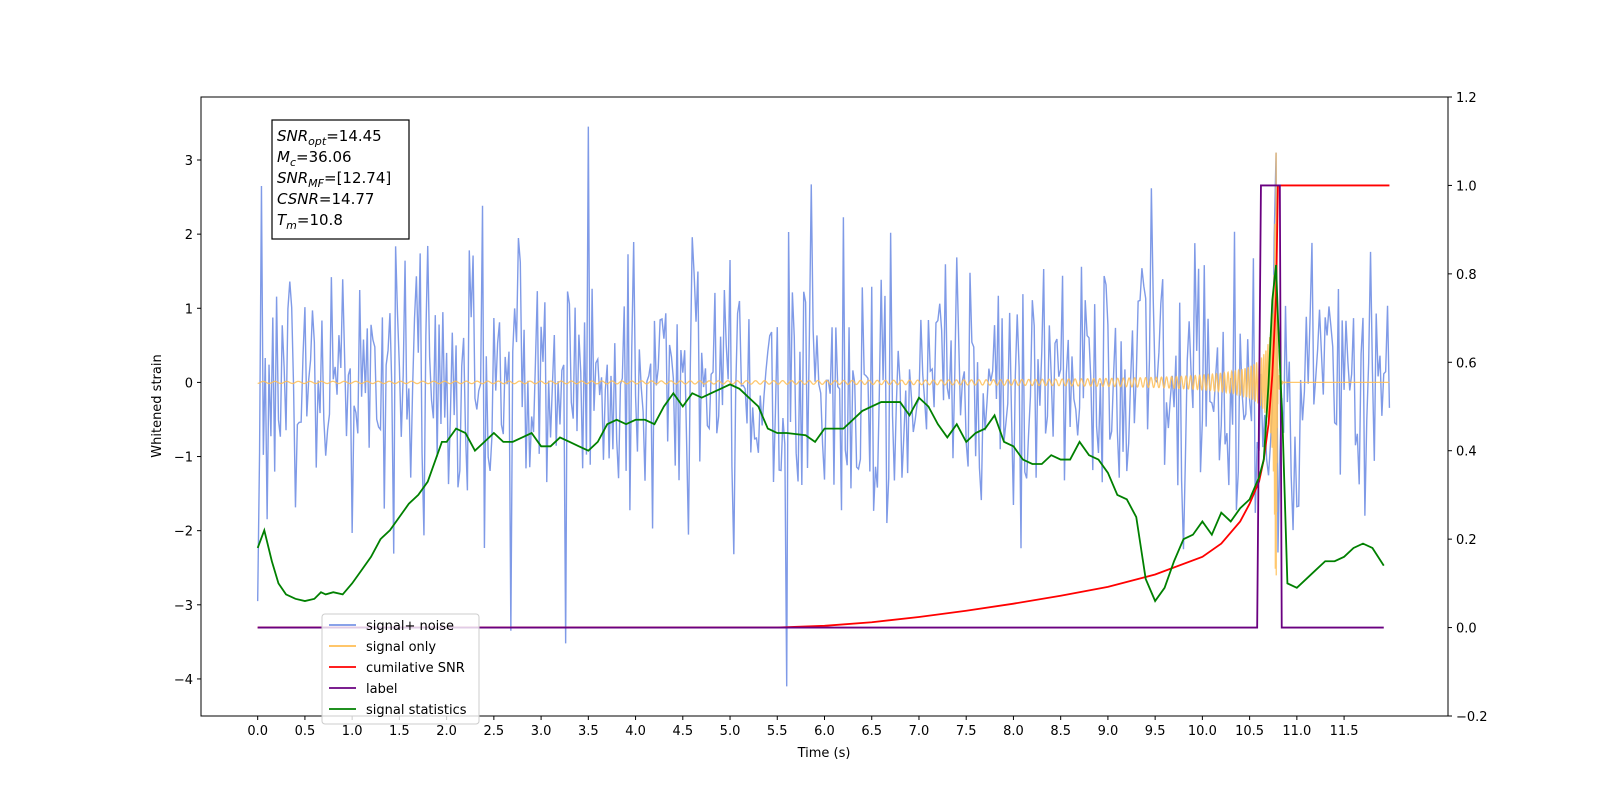 The image size is (1600, 800). I want to click on legend-label-signal-noise: signal+ noise, so click(410, 626).